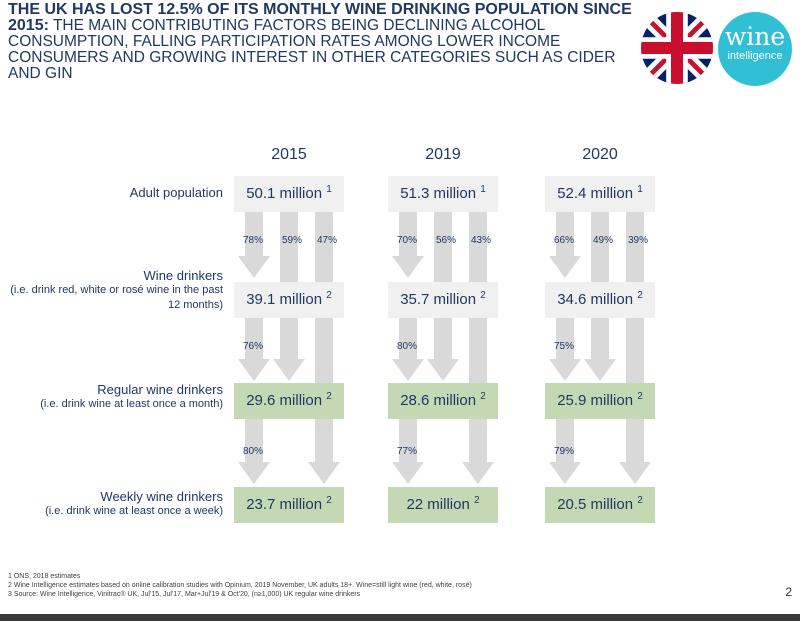 Image resolution: width=800 pixels, height=621 pixels. I want to click on pct-2015-wine-to-regular: 76%, so click(253, 346).